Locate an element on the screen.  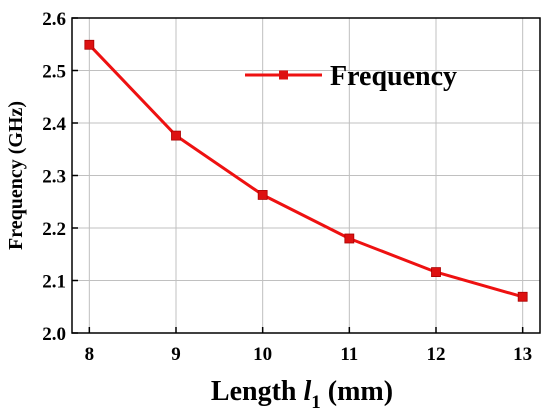
x-axis-title-variable: l is located at coordinates (308, 391).